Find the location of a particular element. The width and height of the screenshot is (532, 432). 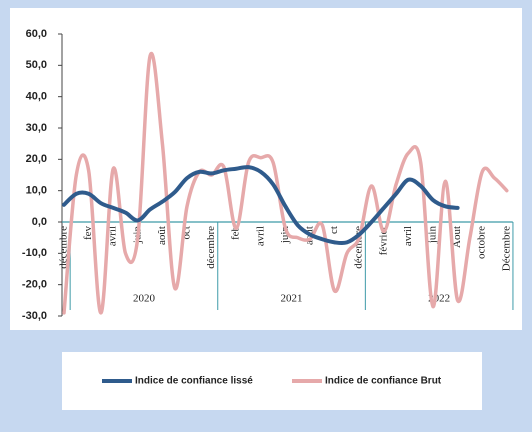

x-tick-label: juin is located at coordinates (433, 235).